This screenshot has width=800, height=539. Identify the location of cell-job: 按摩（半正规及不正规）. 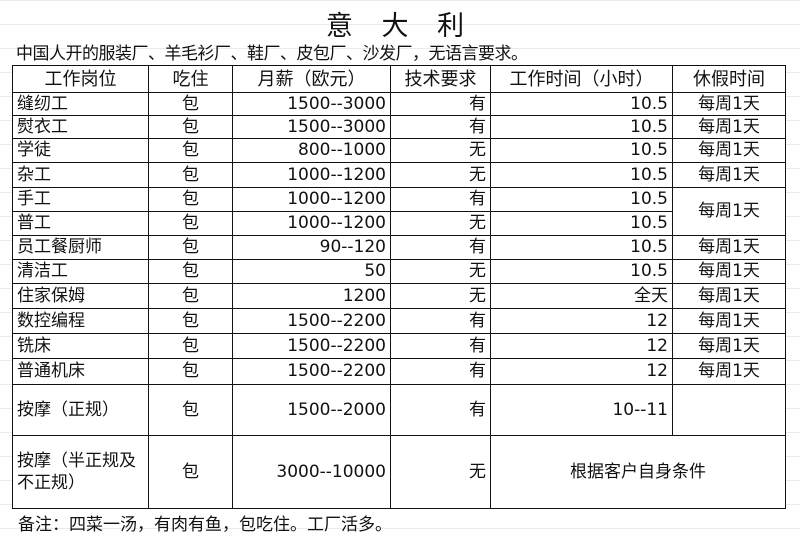
(80, 472).